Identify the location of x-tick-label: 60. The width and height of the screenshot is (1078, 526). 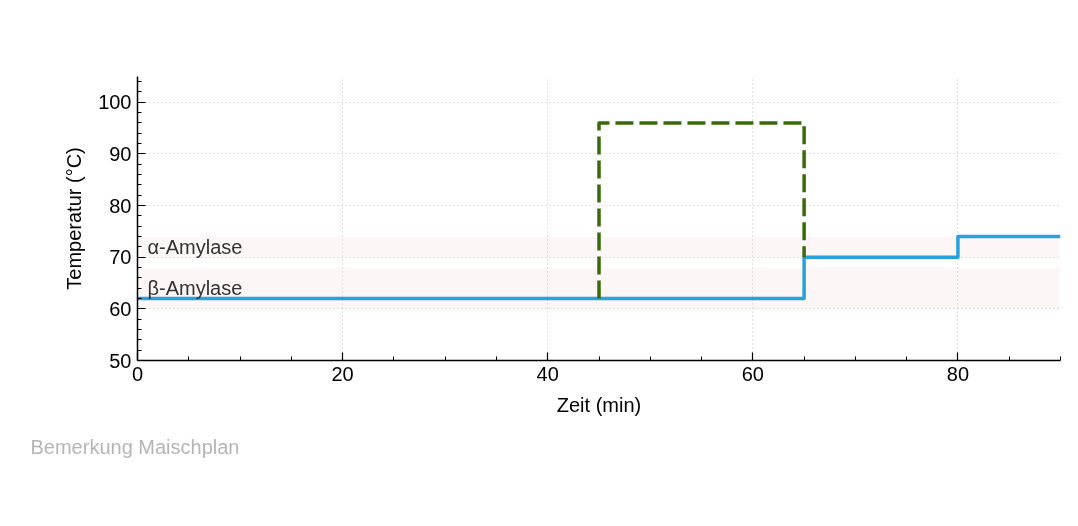
(752, 373).